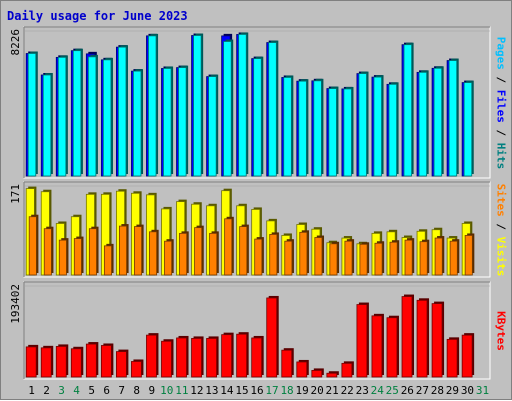 The width and height of the screenshot is (512, 401). I want to click on axis-label-part-4: Hits, so click(501, 155).